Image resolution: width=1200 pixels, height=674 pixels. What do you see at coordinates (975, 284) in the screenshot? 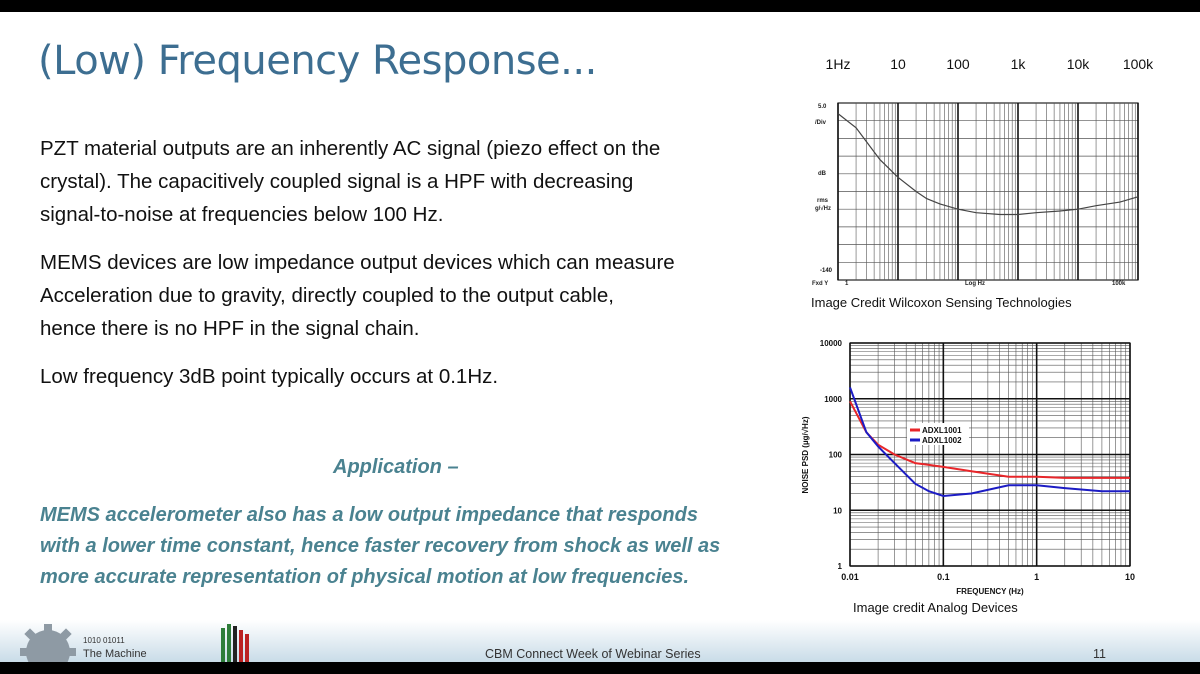
I see `x-axis-label: Log Hz` at bounding box center [975, 284].